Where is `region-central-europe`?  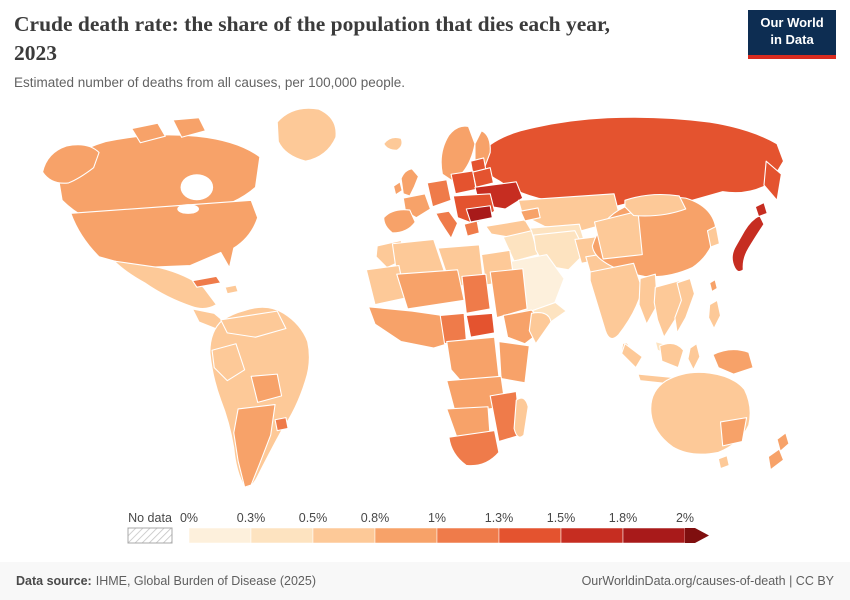
region-central-europe is located at coordinates (439, 193).